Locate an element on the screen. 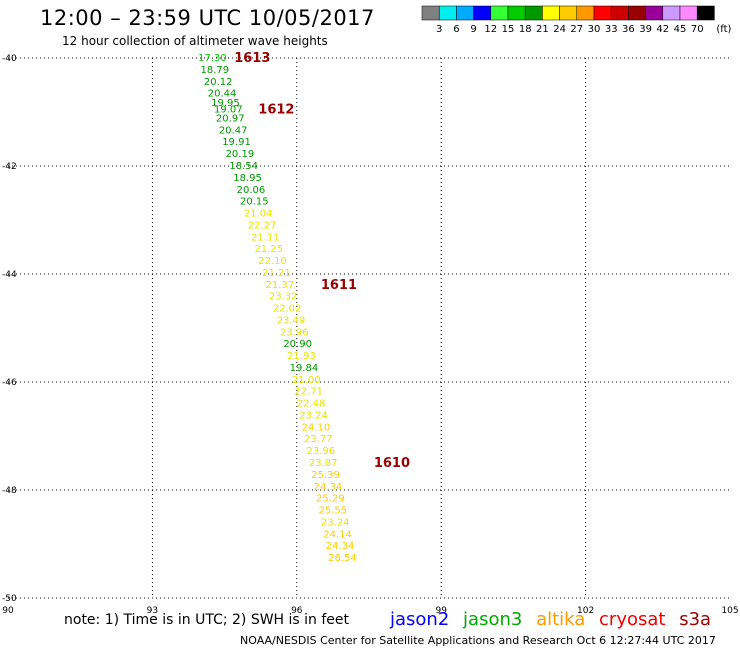 Image resolution: width=740 pixels, height=650 pixels. legend-label: 30 is located at coordinates (594, 29).